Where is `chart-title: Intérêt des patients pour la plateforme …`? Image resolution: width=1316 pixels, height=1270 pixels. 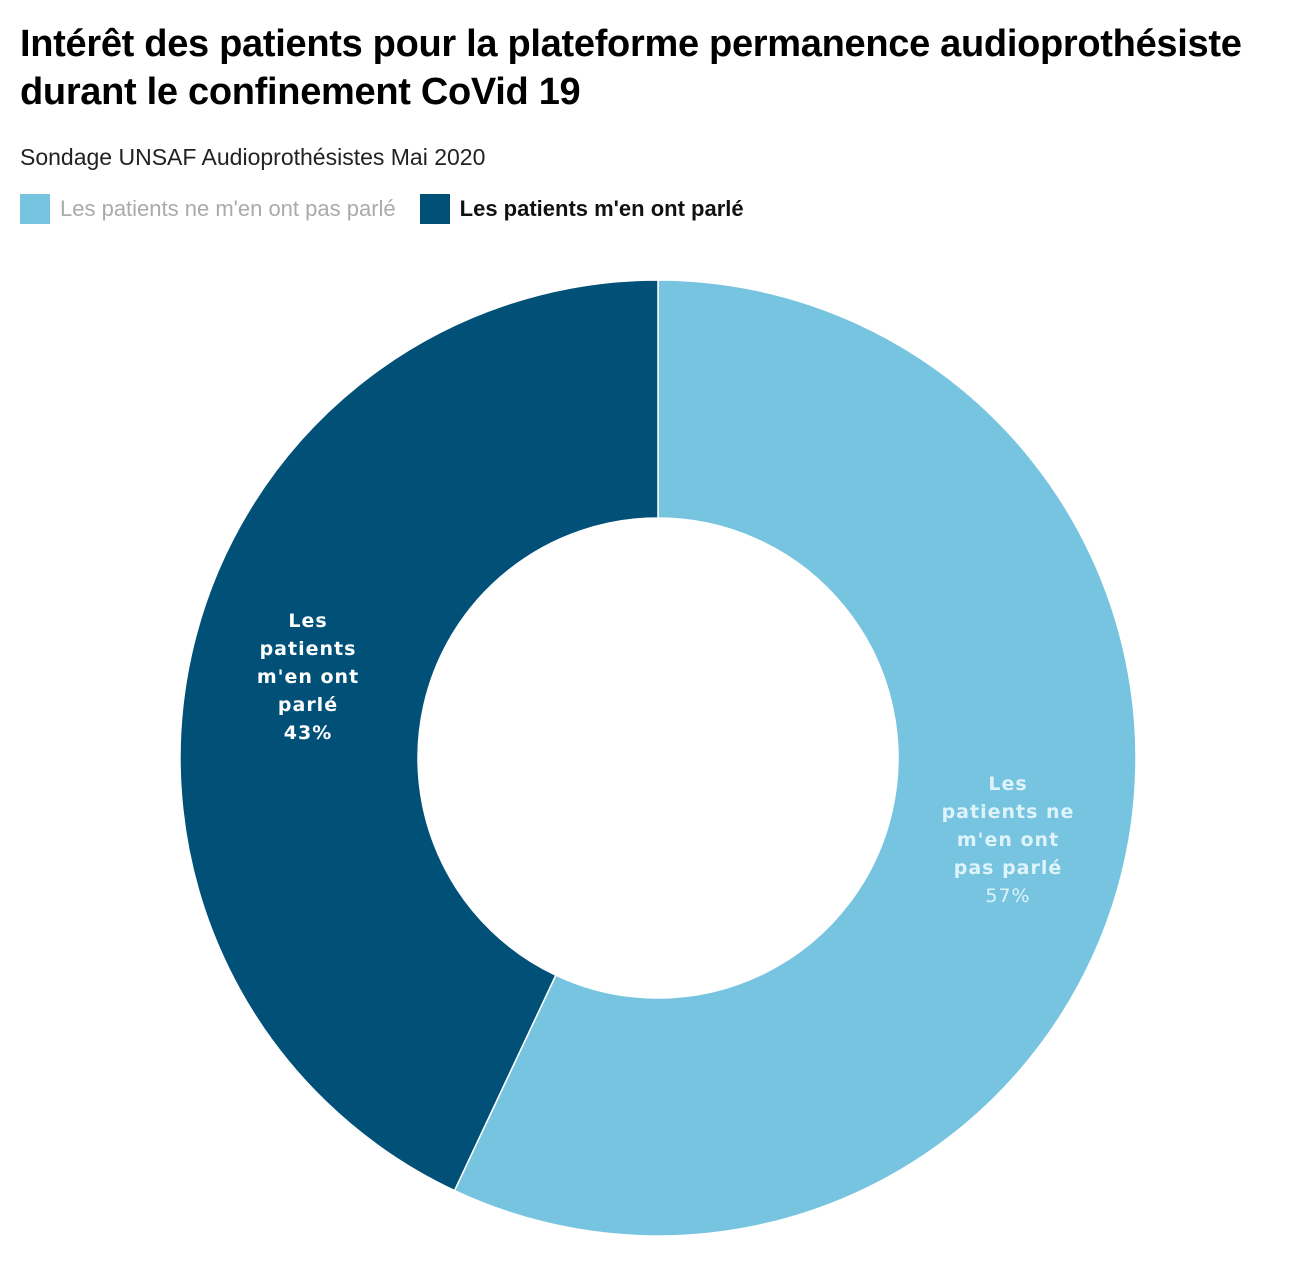
chart-title: Intérêt des patients pour la plateforme … is located at coordinates (631, 68).